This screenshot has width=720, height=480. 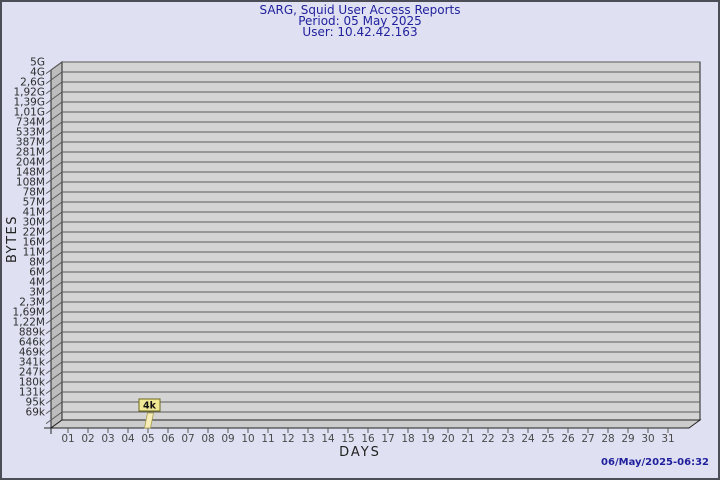 I want to click on y-tick-label: 247k, so click(x=32, y=373).